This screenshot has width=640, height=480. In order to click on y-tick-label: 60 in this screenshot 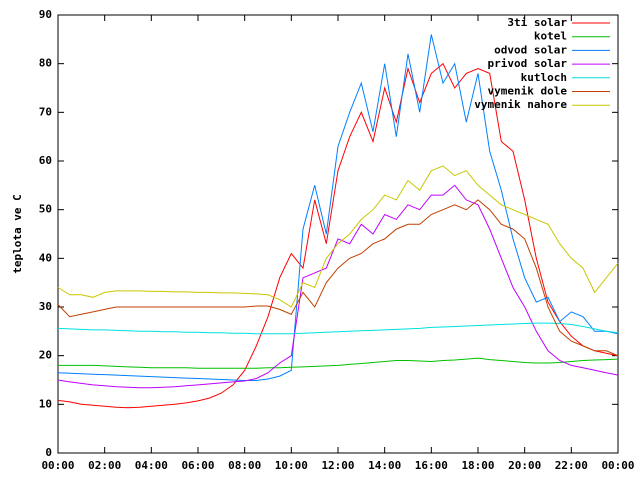, I will do `click(45, 160)`.